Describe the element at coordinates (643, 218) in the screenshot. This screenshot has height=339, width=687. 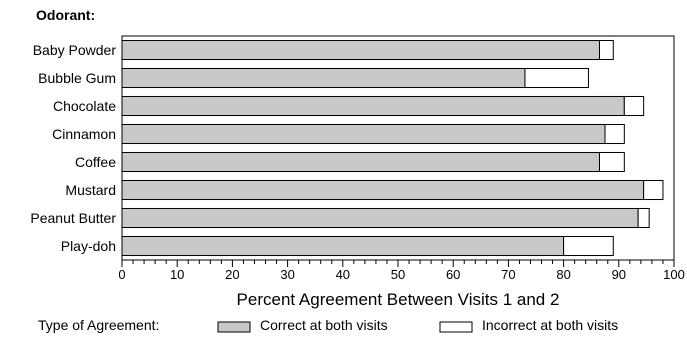
I see `bar-incorrect-peanut-butter` at that location.